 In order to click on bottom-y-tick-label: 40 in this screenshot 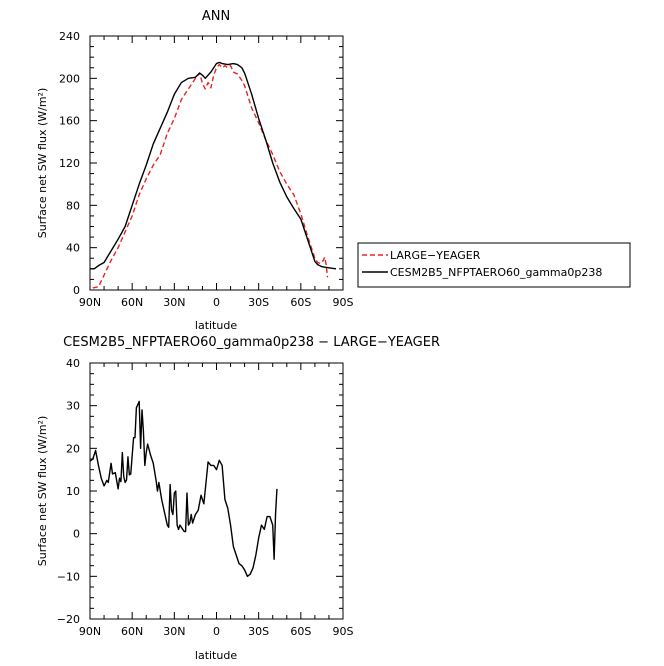, I will do `click(73, 363)`.